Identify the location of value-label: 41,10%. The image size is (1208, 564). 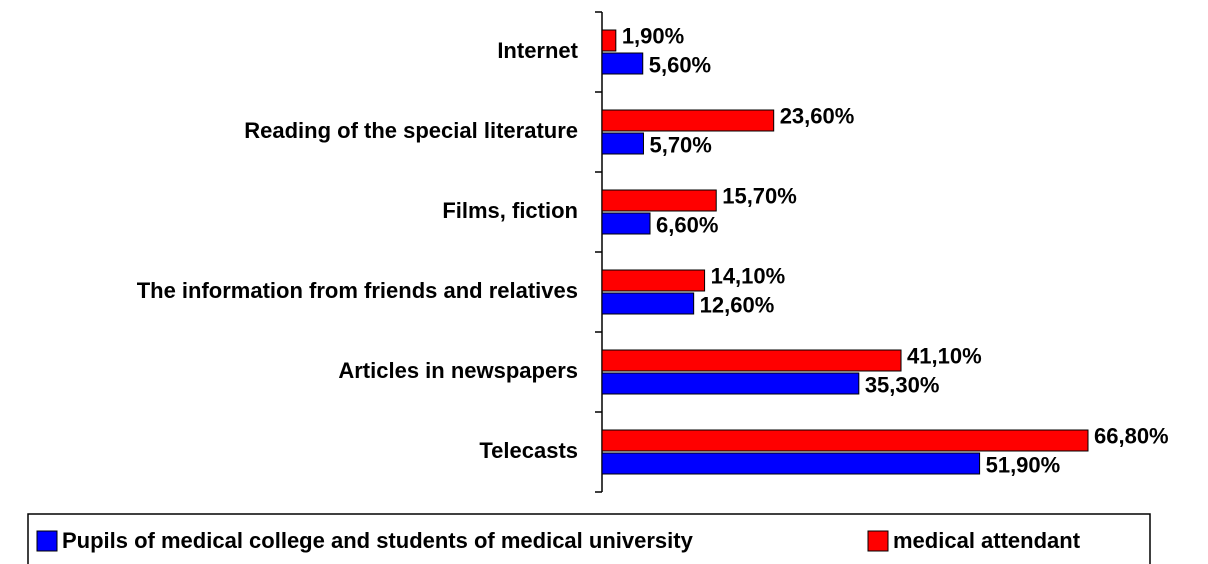
(944, 355).